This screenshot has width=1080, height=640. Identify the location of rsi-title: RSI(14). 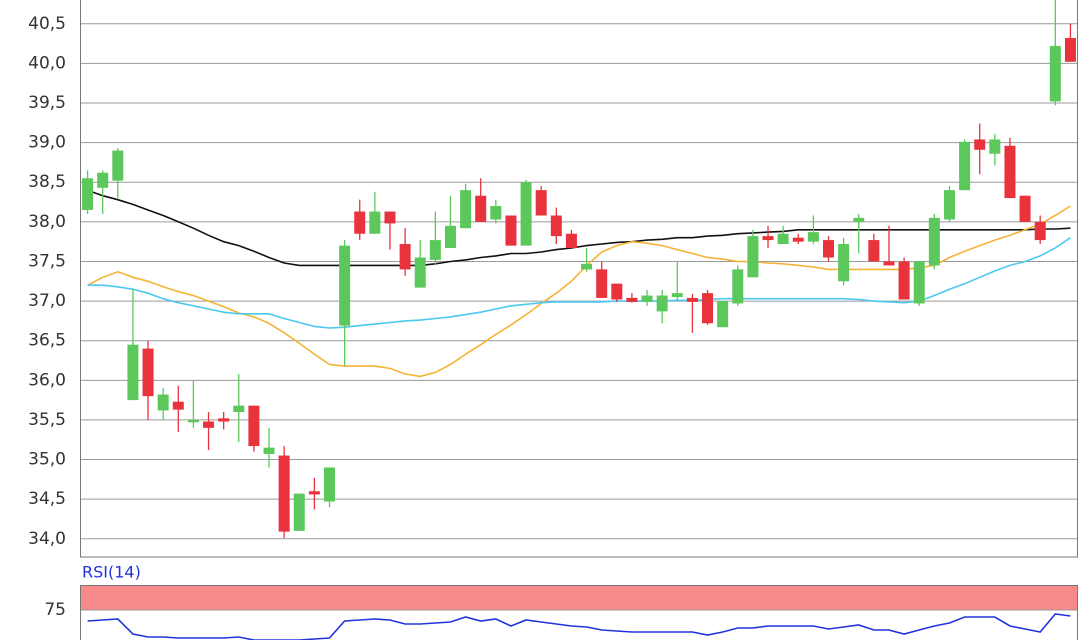
(111, 572).